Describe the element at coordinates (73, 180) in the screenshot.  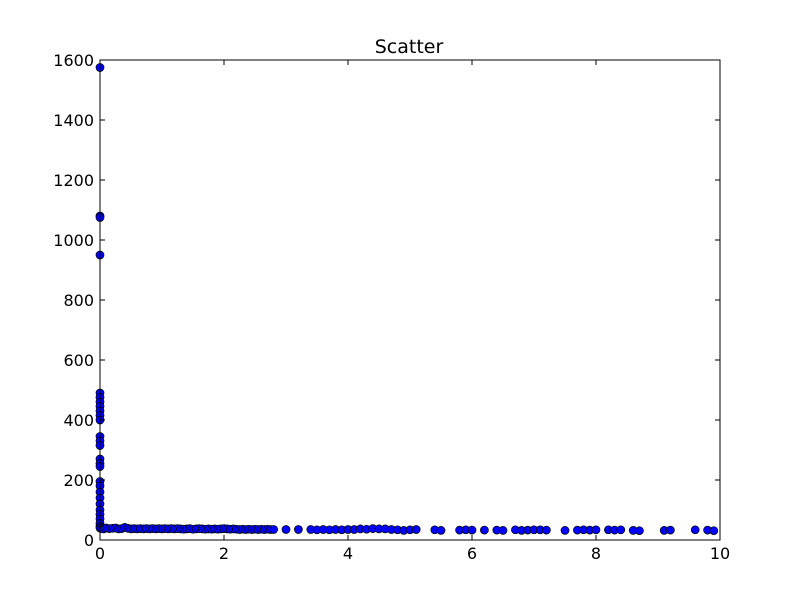
I see `y-tick-label: 1200` at that location.